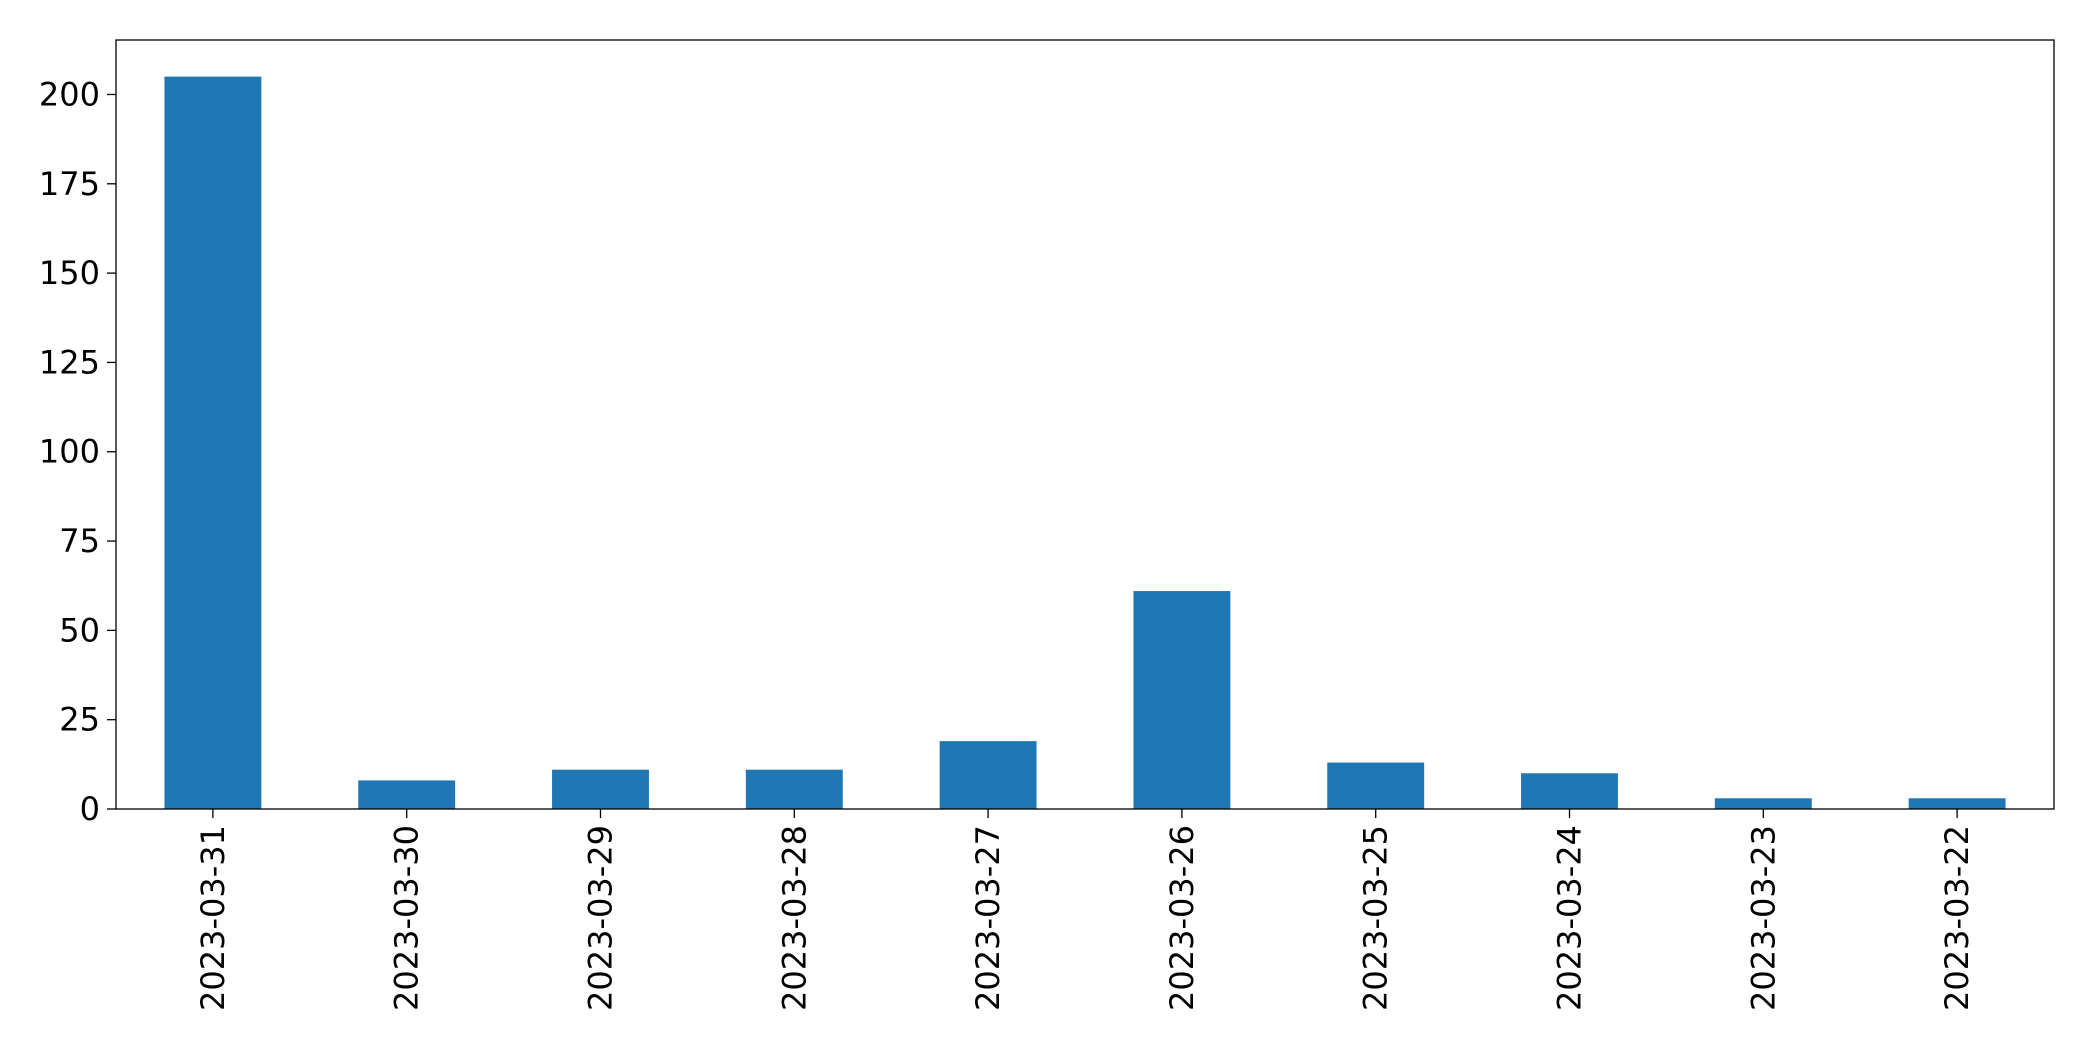 This screenshot has height=1061, width=2093. What do you see at coordinates (69, 184) in the screenshot?
I see `y-tick-label: 175` at bounding box center [69, 184].